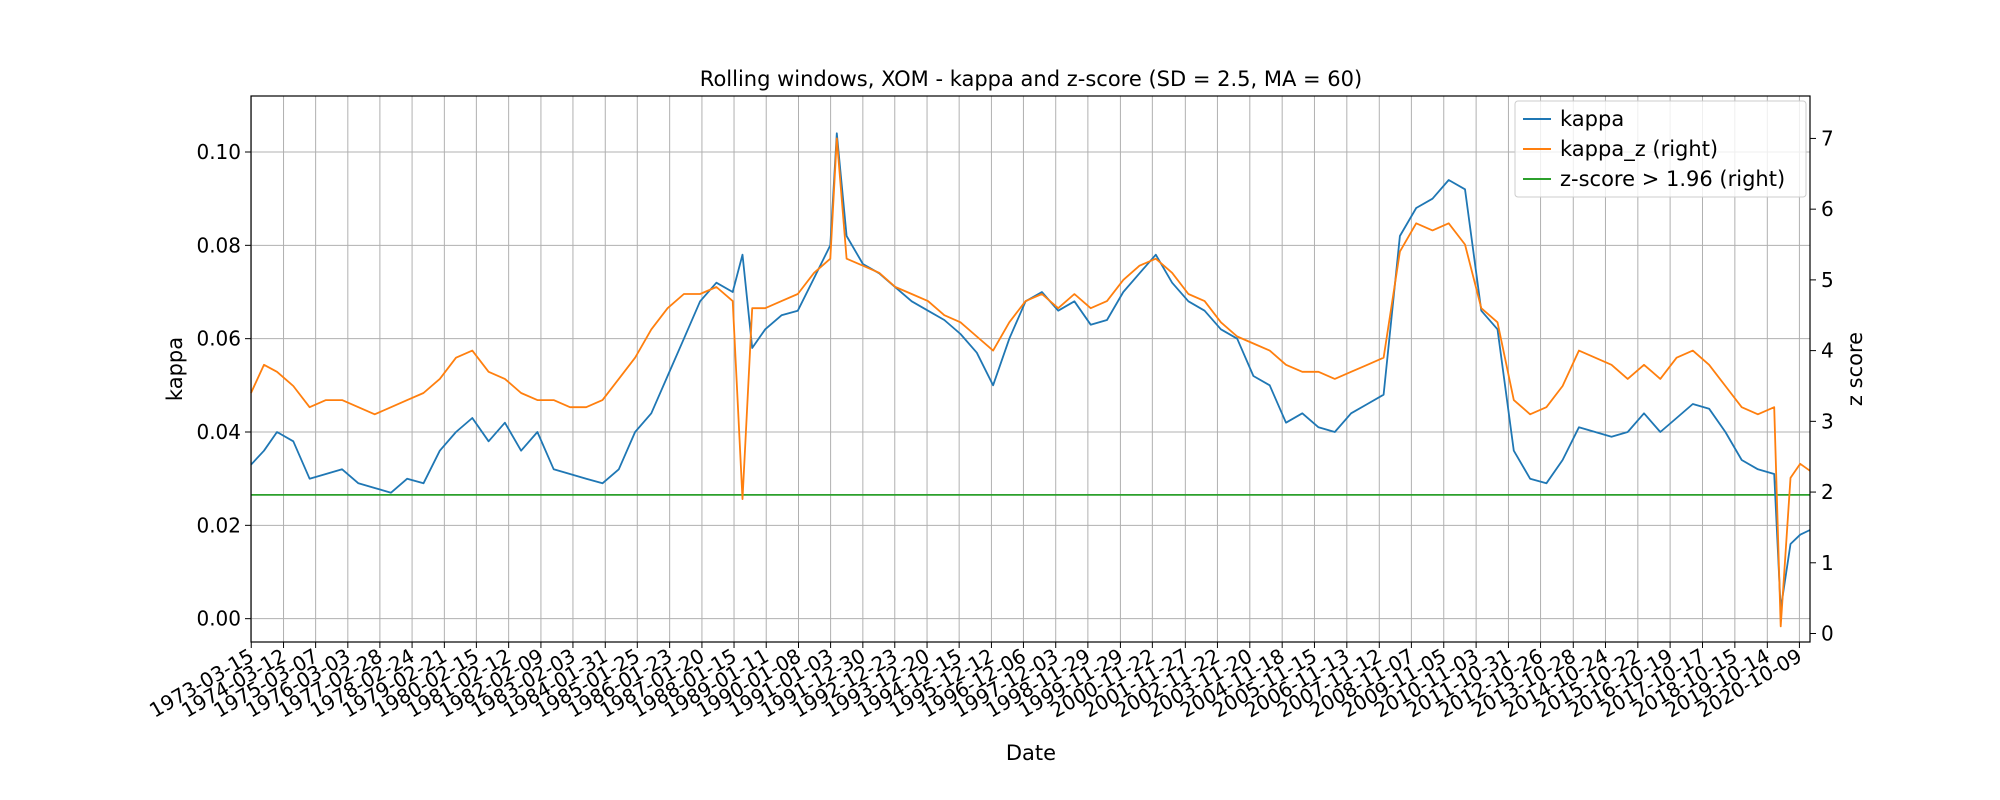 The image size is (2000, 800). I want to click on legend-box, so click(1660, 149).